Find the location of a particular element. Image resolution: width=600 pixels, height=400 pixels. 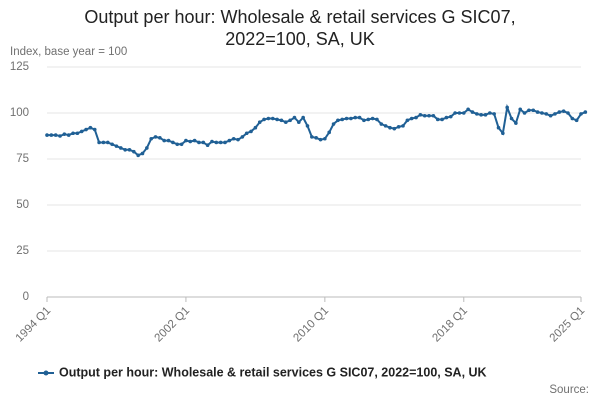

source: Source: is located at coordinates (569, 390).